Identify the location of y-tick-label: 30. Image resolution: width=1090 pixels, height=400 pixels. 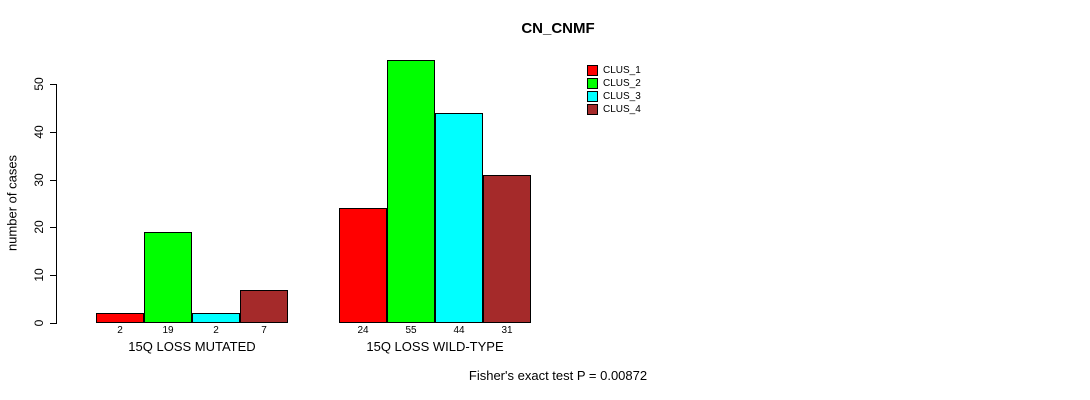
(39, 180).